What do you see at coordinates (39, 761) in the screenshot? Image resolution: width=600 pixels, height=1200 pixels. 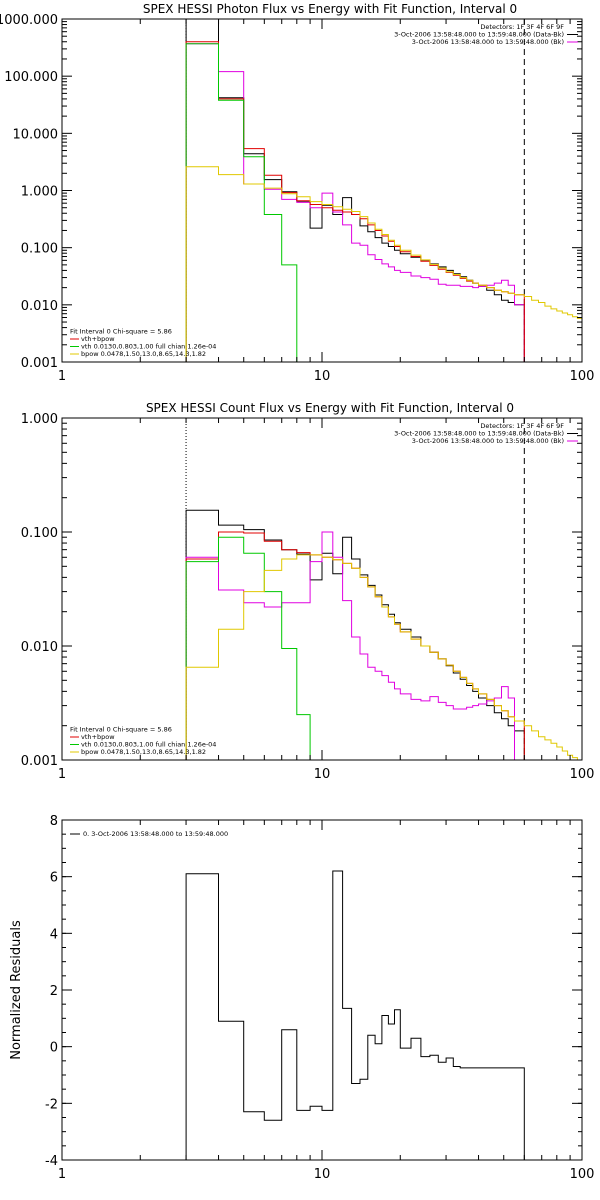 I see `count-flux-y-tick-label: 0.001` at bounding box center [39, 761].